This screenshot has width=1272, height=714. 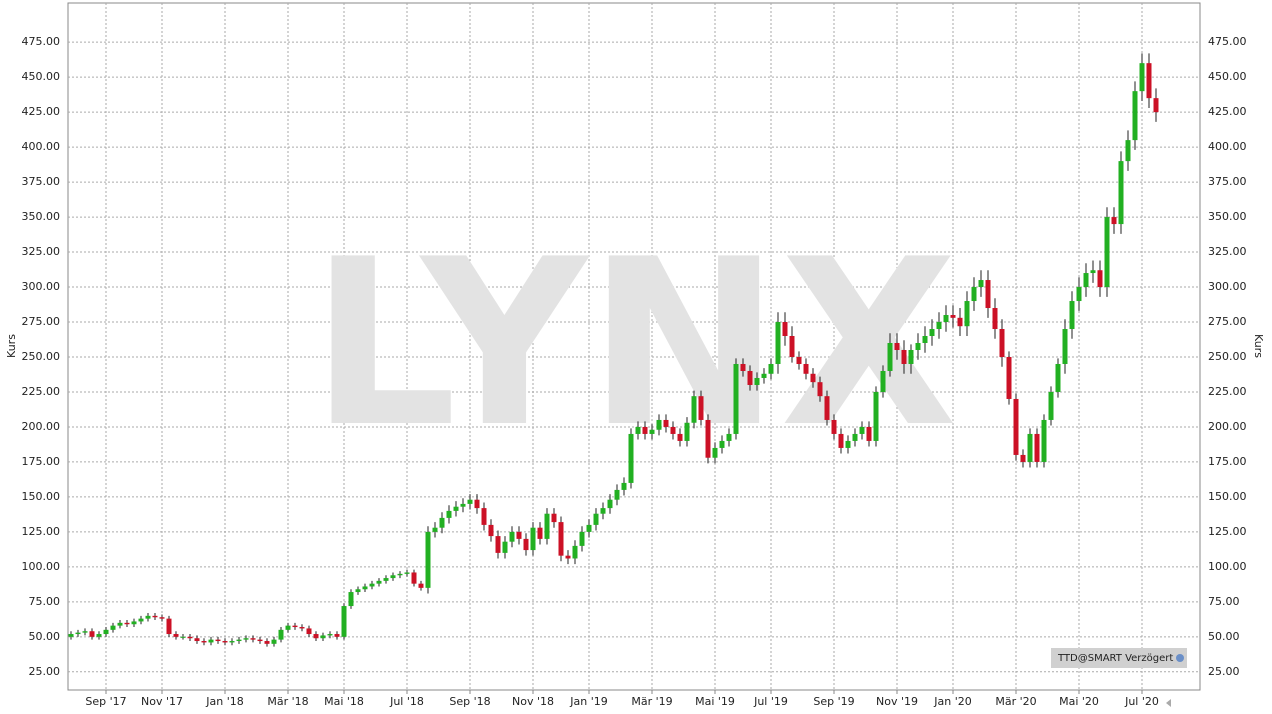 What do you see at coordinates (41, 41) in the screenshot?
I see `y-tick-label: 475.00` at bounding box center [41, 41].